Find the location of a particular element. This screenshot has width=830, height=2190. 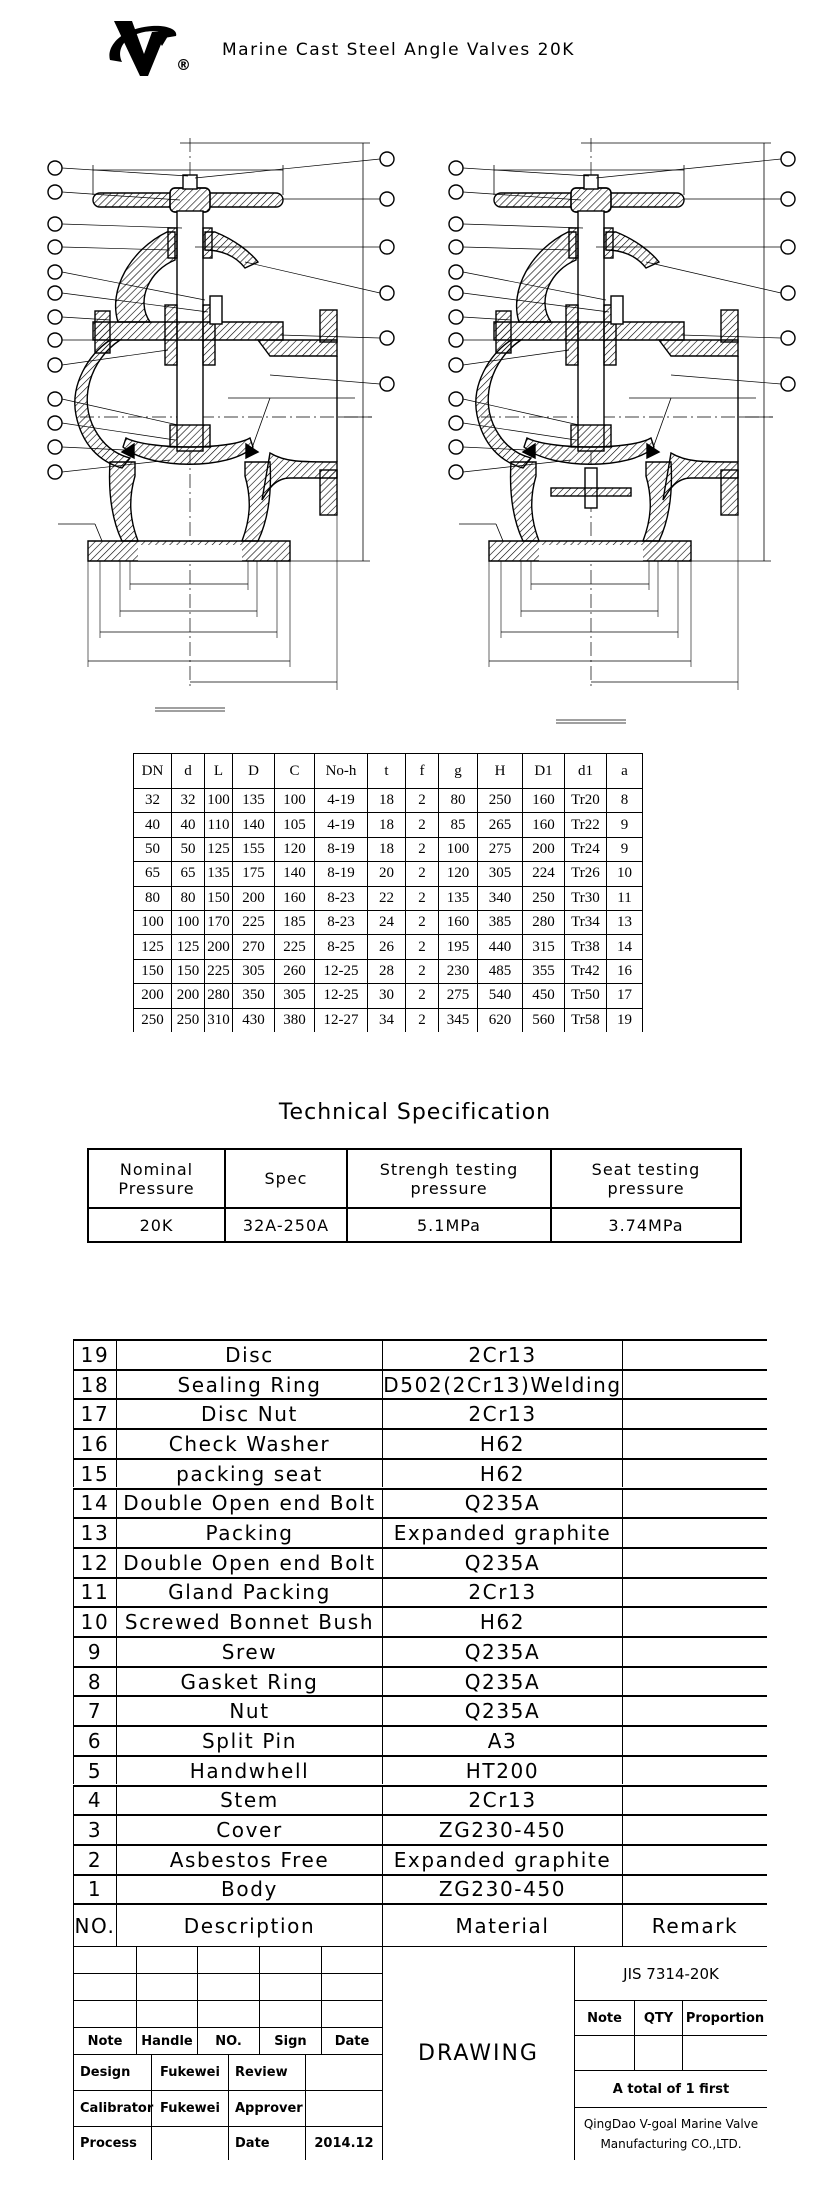

part-no: 8 is located at coordinates (94, 1680).